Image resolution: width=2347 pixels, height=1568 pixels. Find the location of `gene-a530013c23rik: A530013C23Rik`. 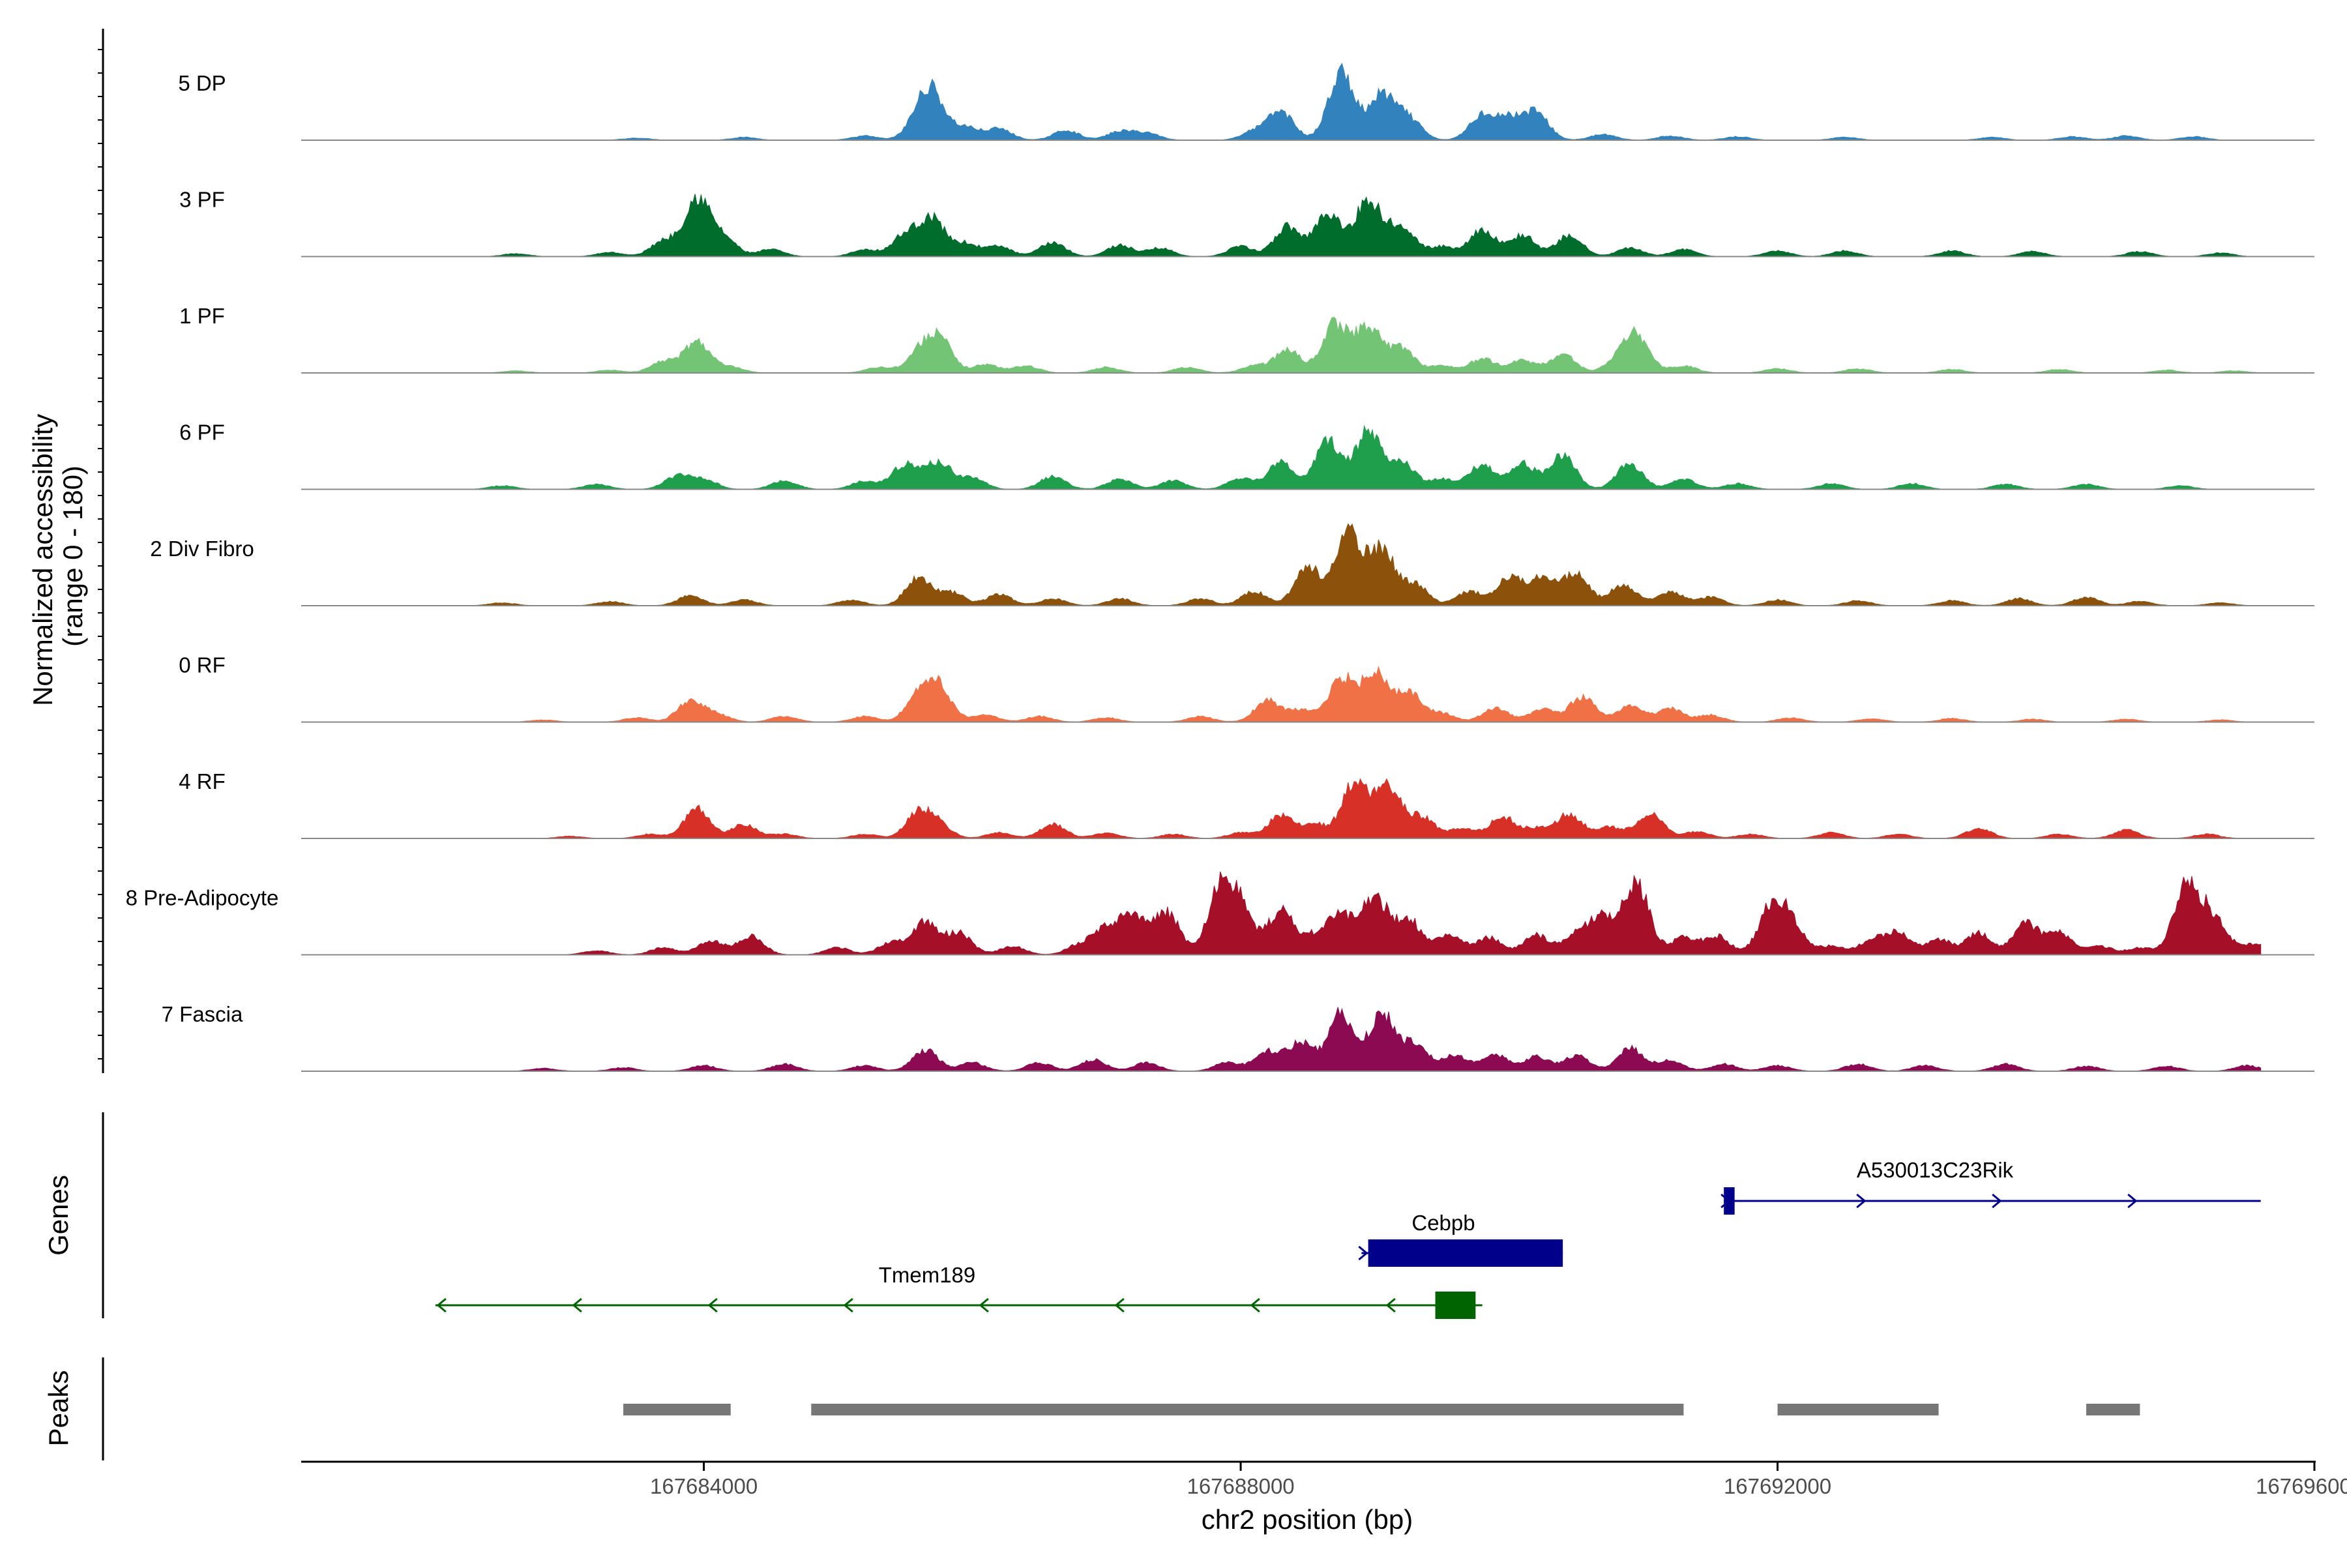

gene-a530013c23rik: A530013C23Rik is located at coordinates (1990, 1186).